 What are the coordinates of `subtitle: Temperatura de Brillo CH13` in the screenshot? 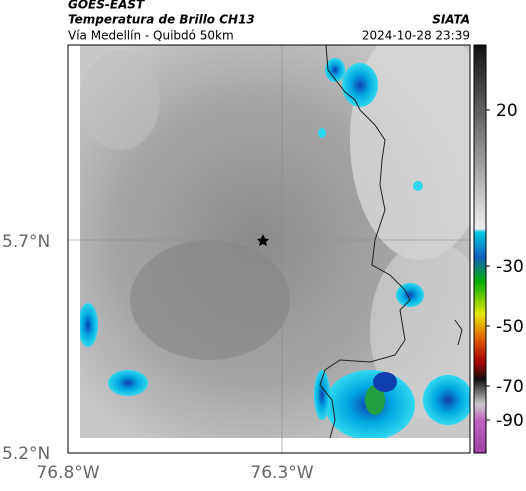 It's located at (161, 20).